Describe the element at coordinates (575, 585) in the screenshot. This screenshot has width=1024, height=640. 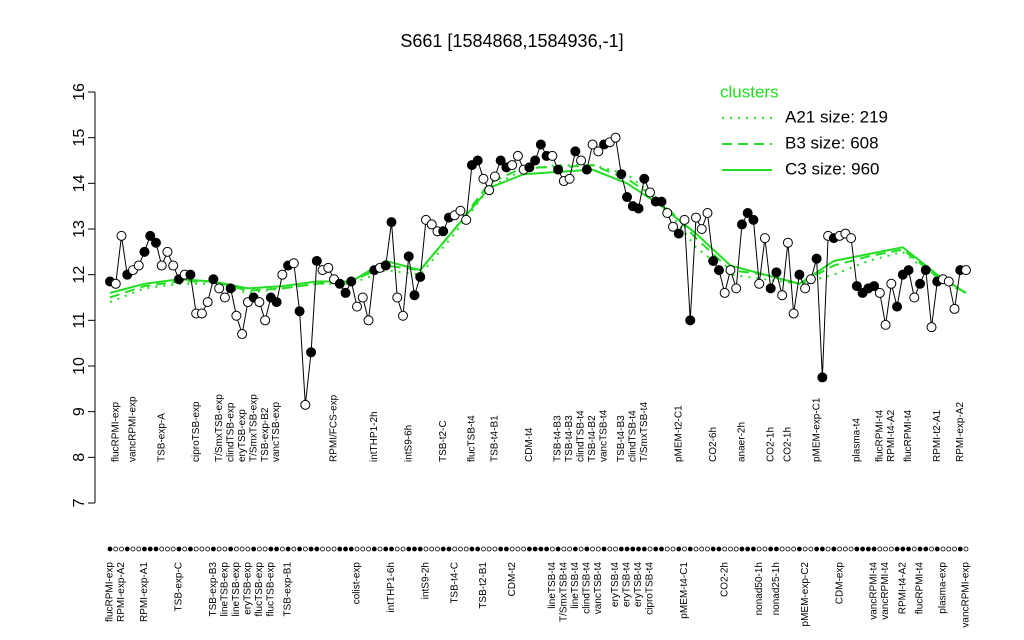
I see `x-tick-label: lineTSB-t4` at that location.